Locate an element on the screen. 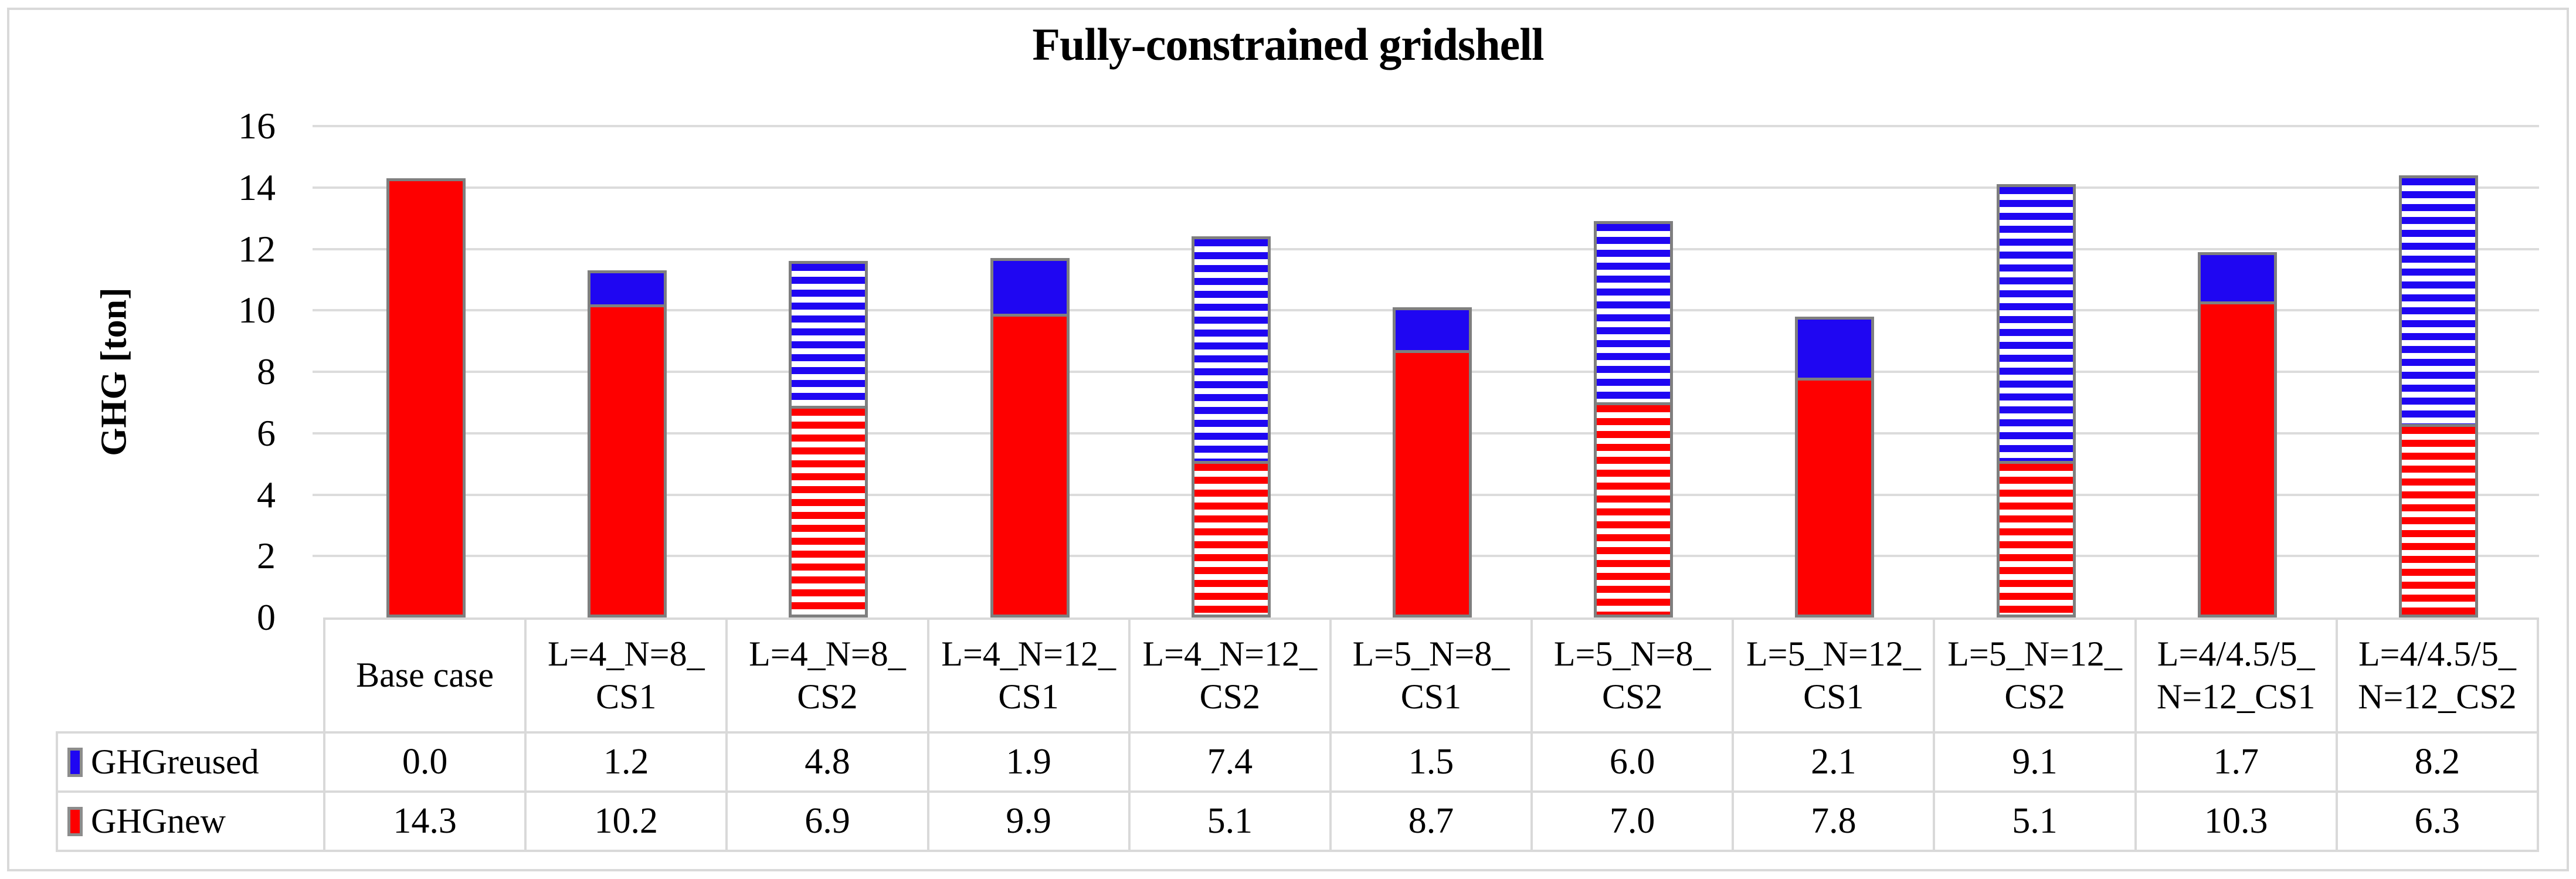 The image size is (2576, 879). table-value-cell: 6.9 is located at coordinates (828, 822).